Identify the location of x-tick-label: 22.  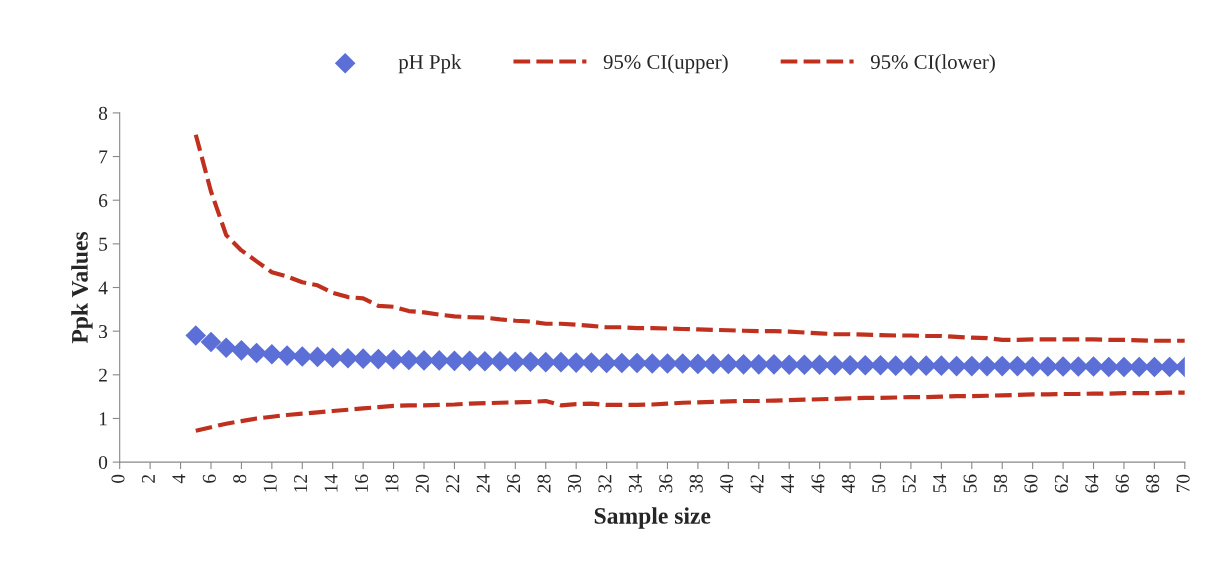
(453, 483).